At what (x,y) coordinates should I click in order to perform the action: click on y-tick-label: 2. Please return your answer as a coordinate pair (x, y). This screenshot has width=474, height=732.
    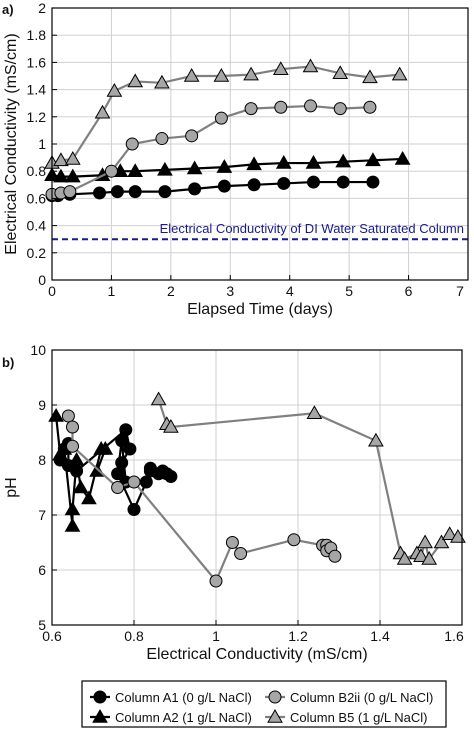
    Looking at the image, I should click on (42, 8).